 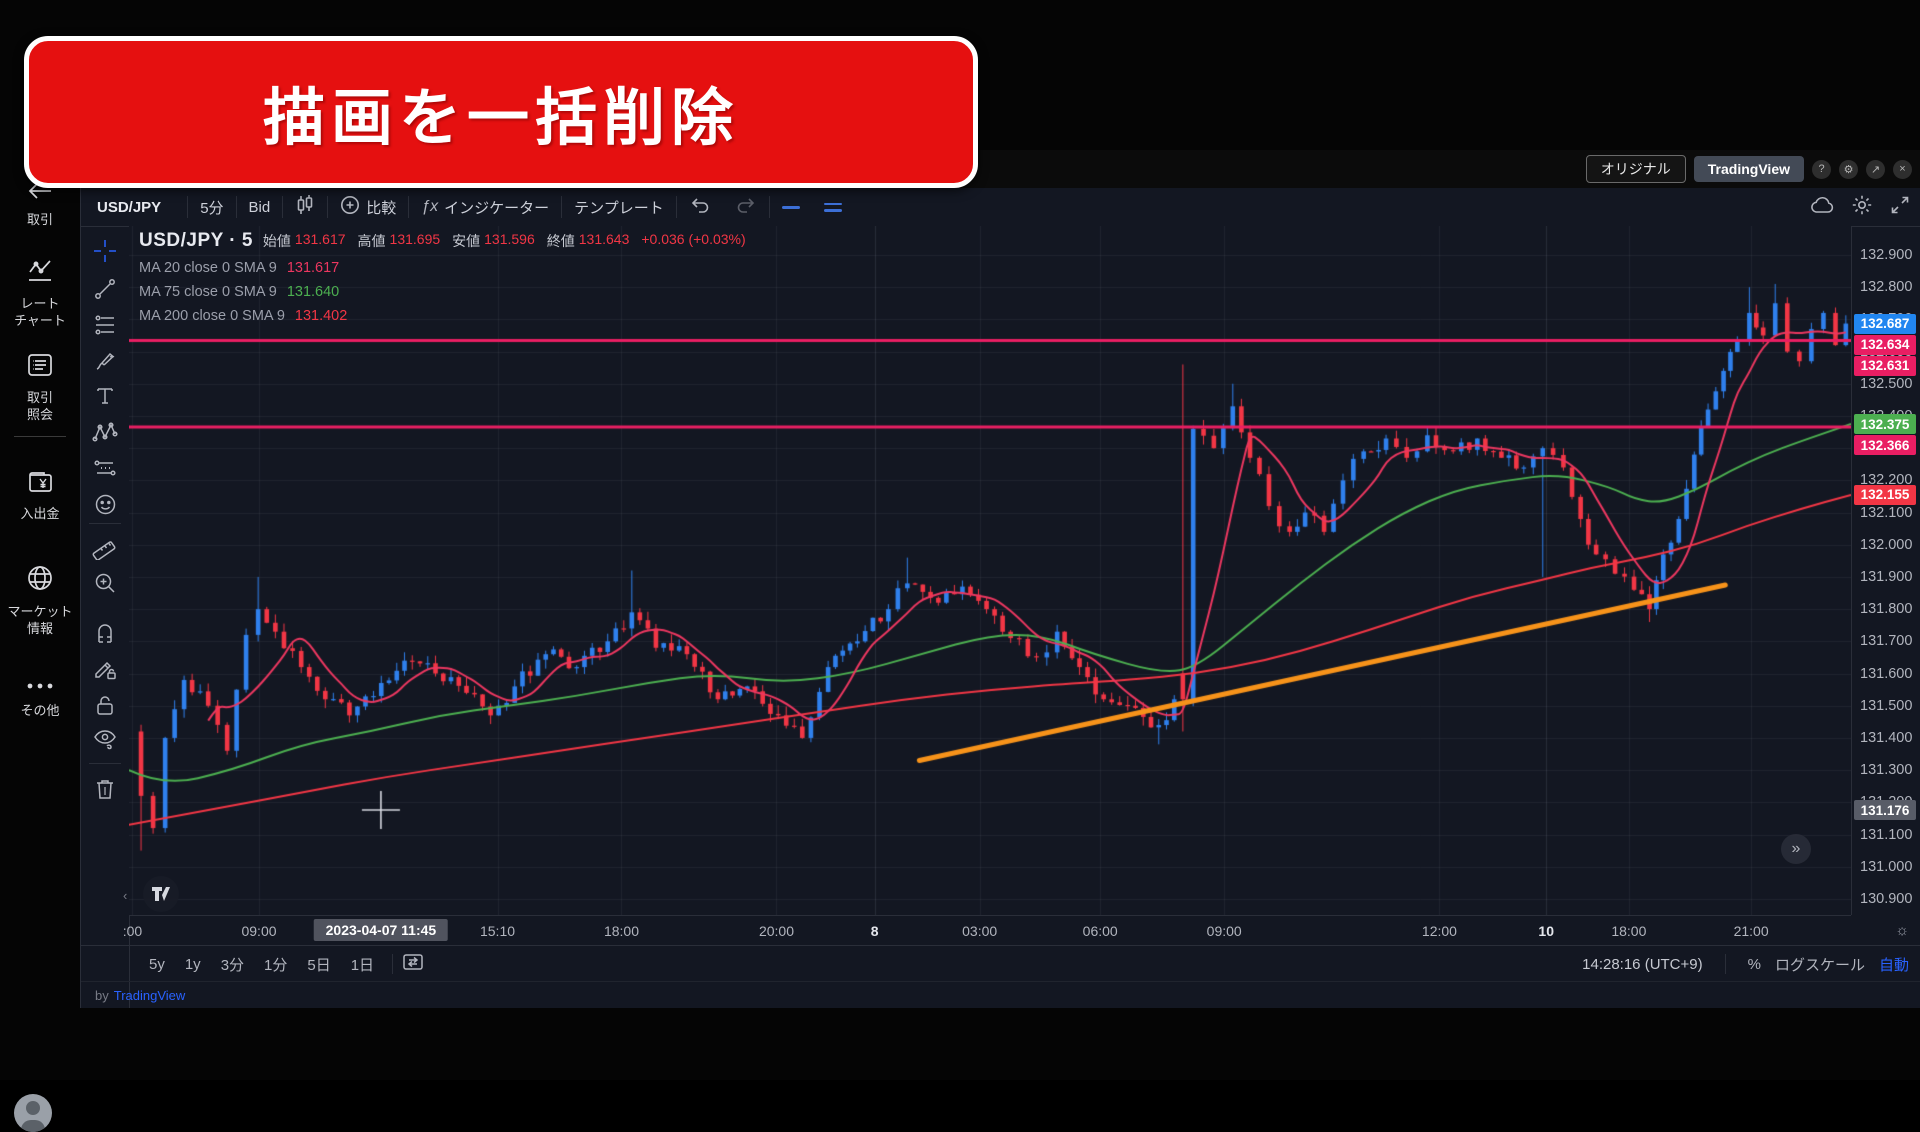 What do you see at coordinates (105, 504) in the screenshot?
I see `emoji-tool-icon` at bounding box center [105, 504].